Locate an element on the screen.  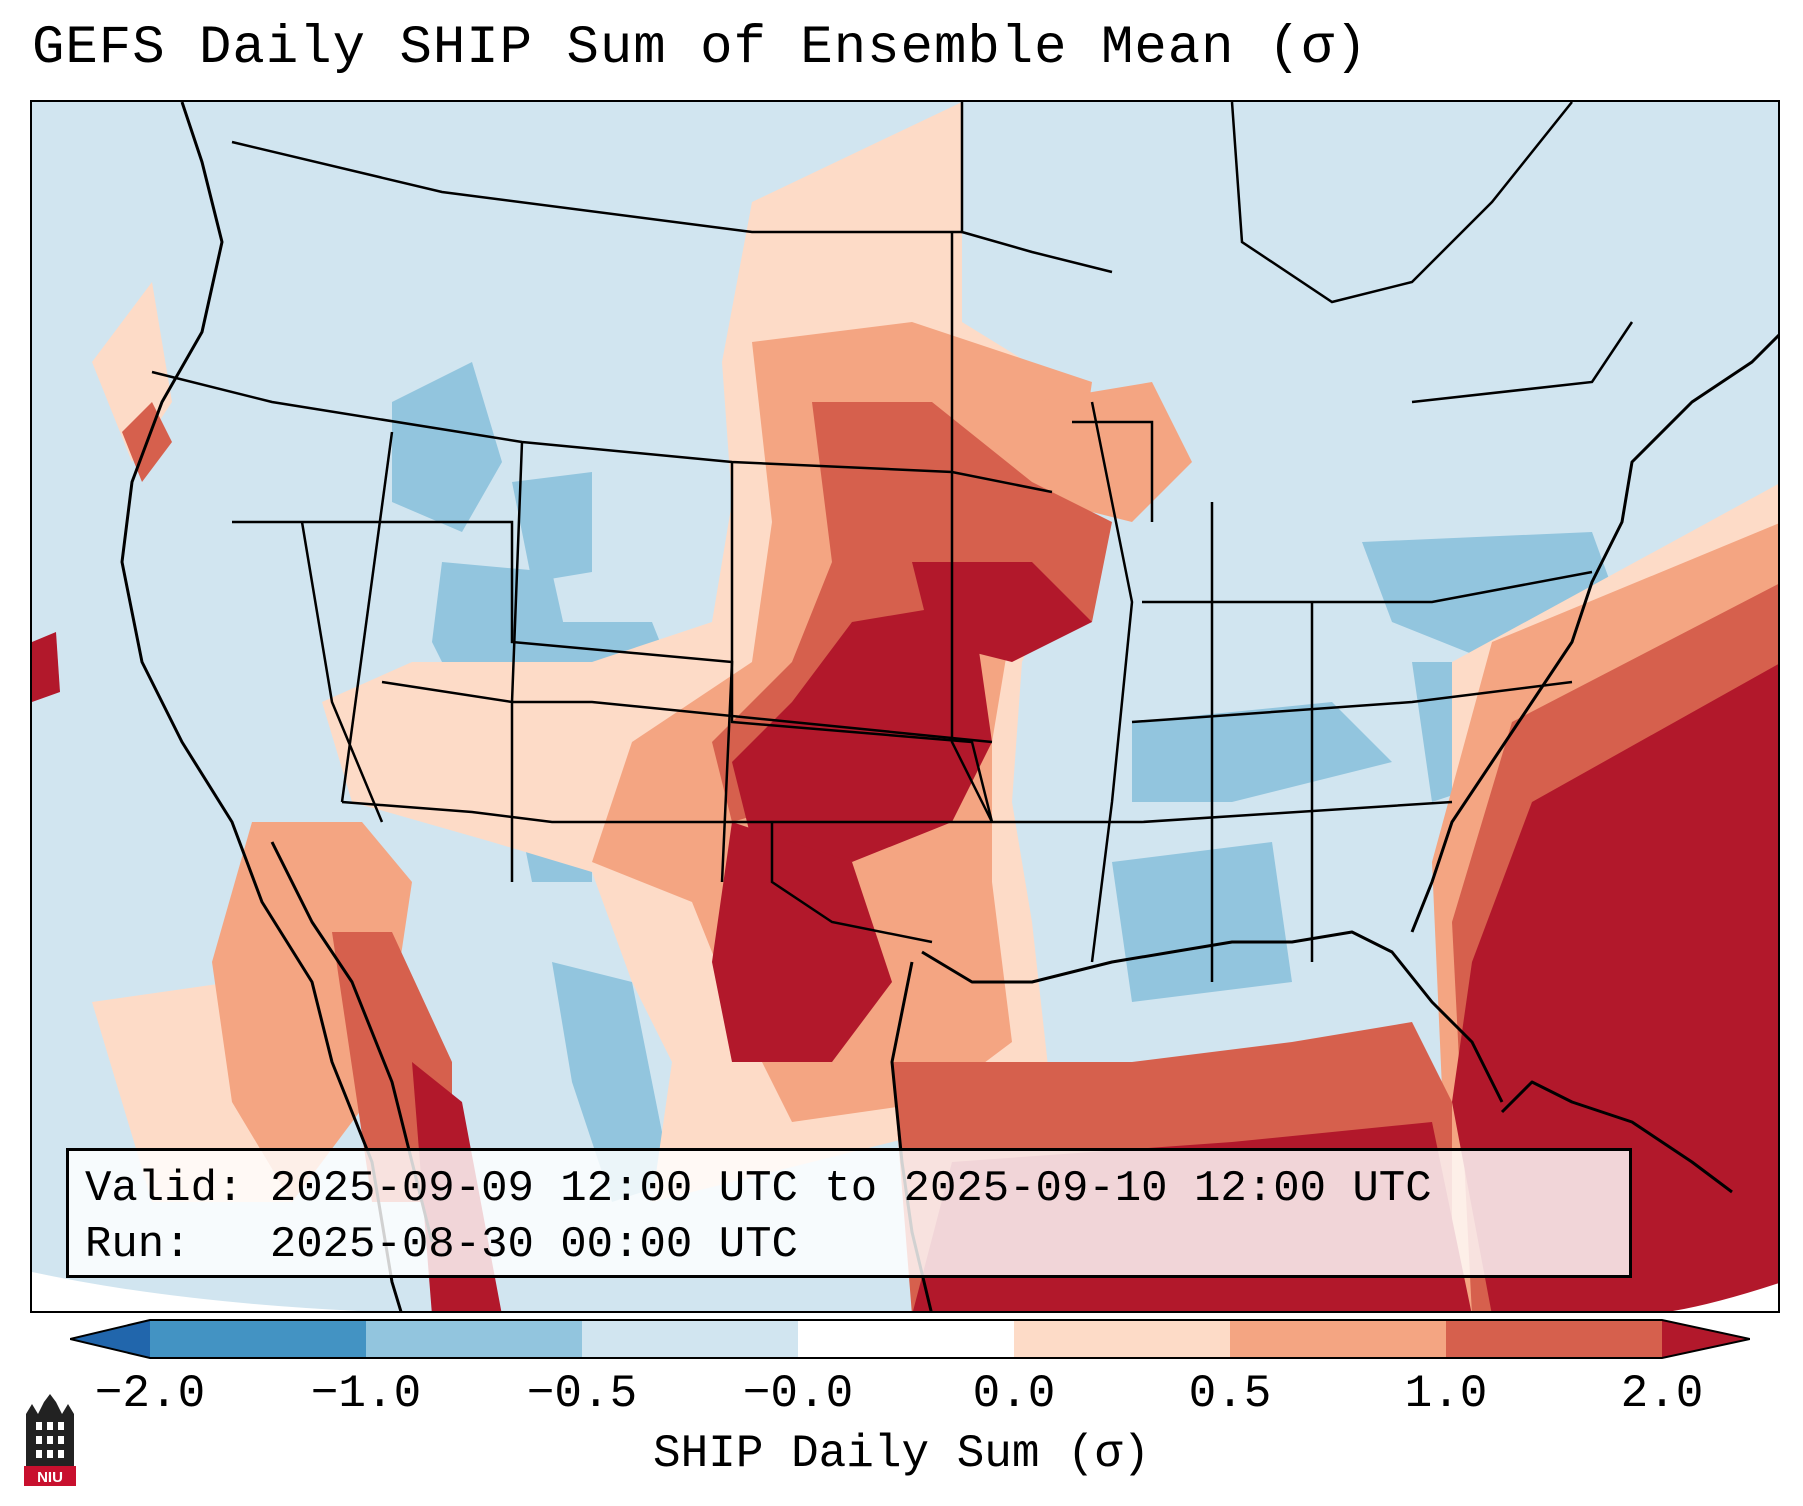
colorbar-tick-label: −0.0 is located at coordinates (798, 1394).